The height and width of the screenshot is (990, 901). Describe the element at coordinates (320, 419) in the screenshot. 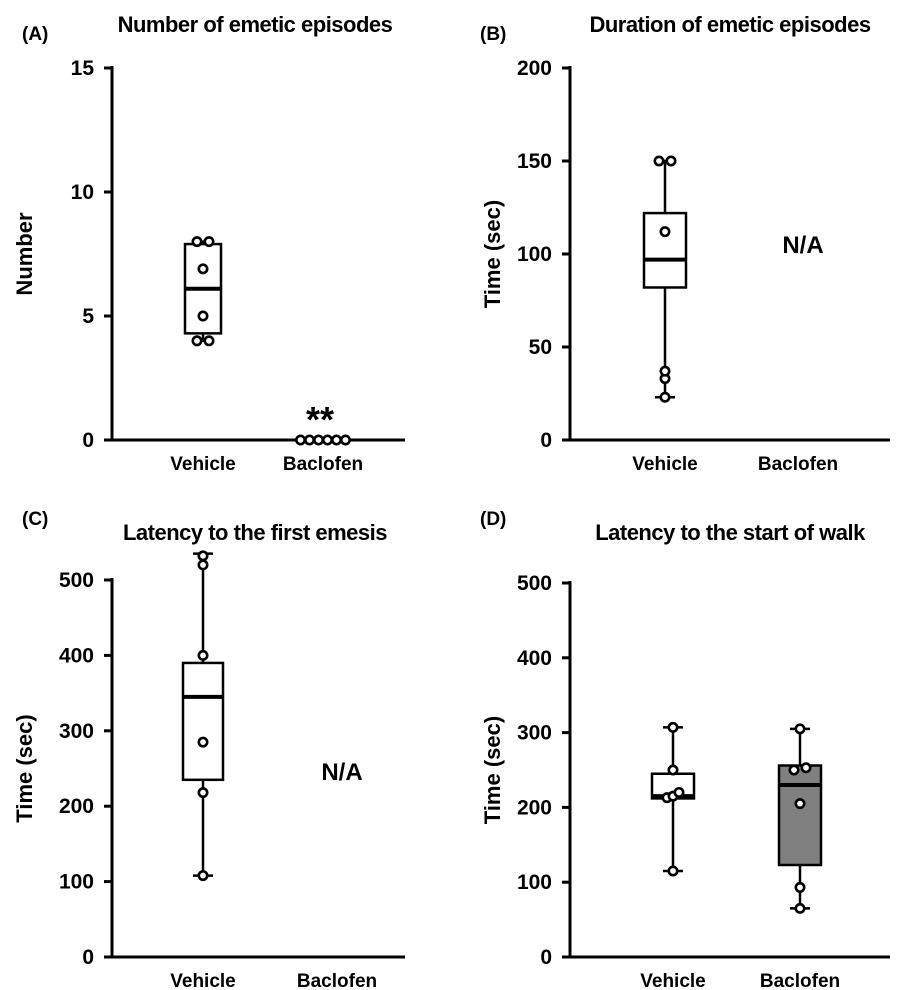

I see `significance-marker: **` at that location.